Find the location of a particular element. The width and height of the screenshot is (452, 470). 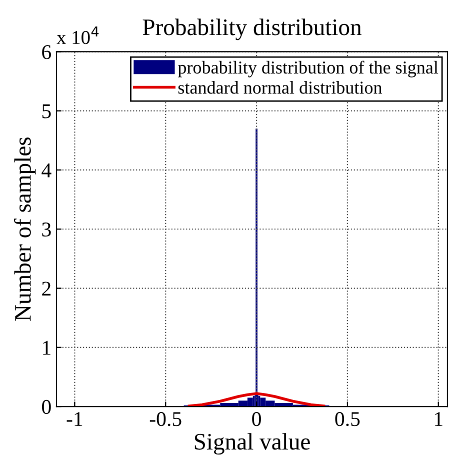

chart-title: Probability distribution is located at coordinates (252, 29).